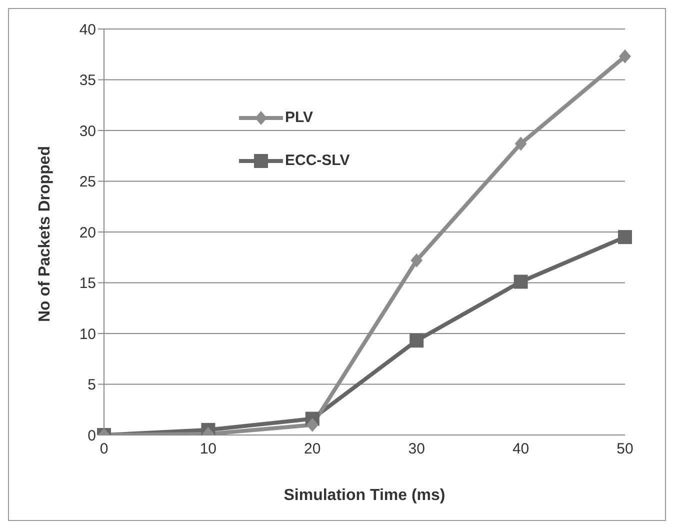 The image size is (674, 529). Describe the element at coordinates (208, 449) in the screenshot. I see `x-tick-label: 10` at that location.